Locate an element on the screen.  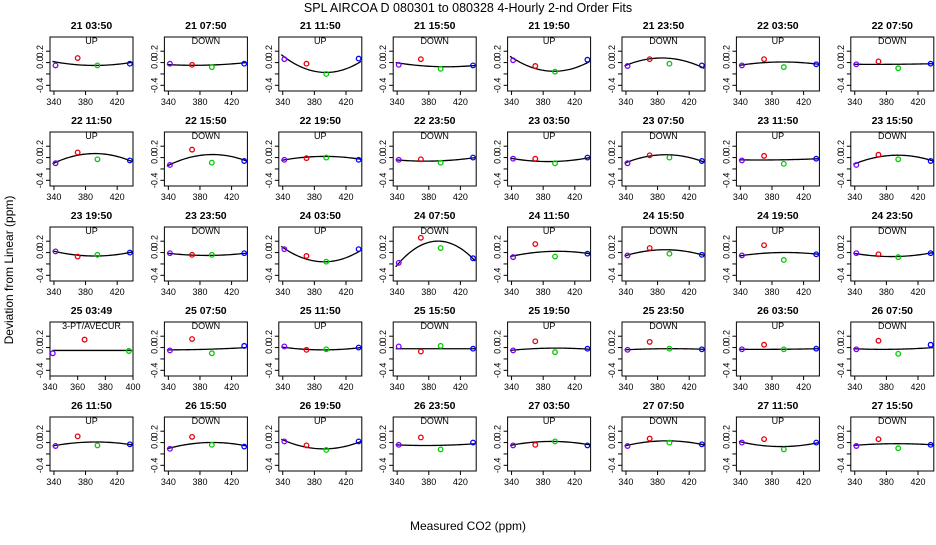
panel-title: 24 07:50 is located at coordinates (435, 216).